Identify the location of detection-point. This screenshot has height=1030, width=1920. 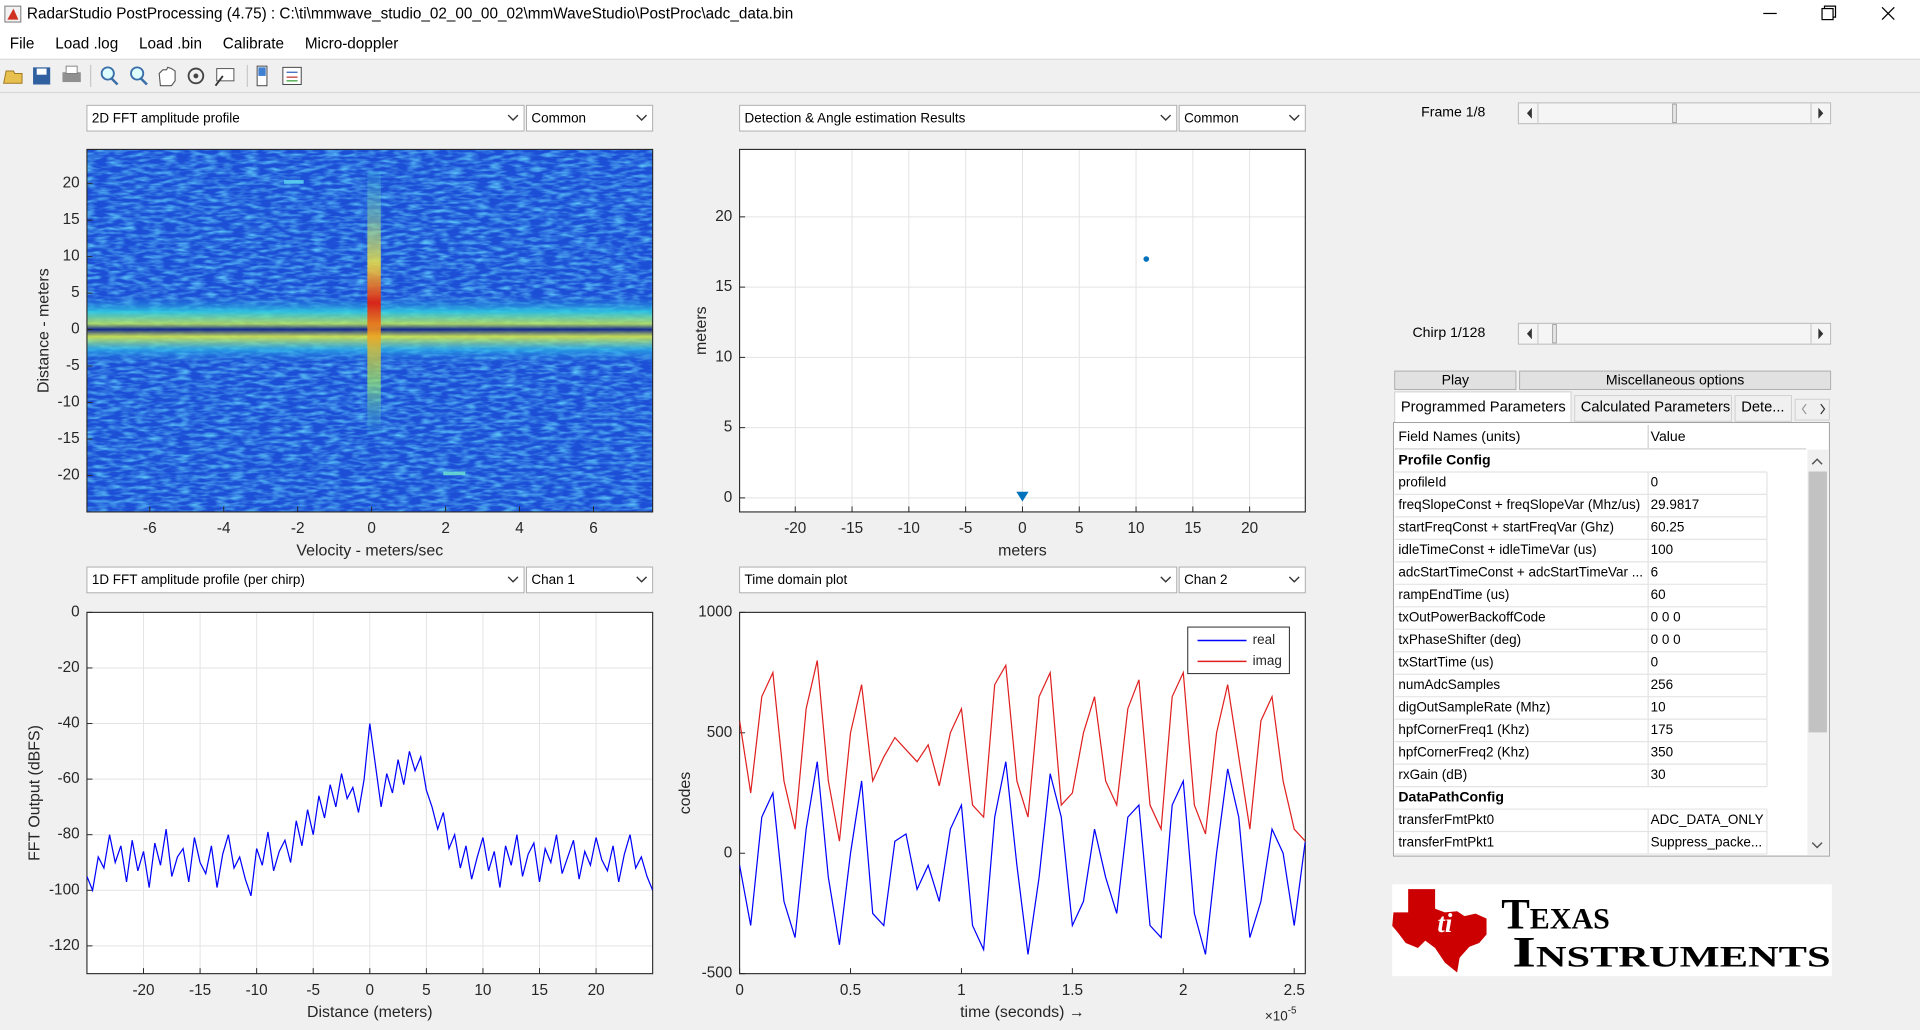
(1146, 259).